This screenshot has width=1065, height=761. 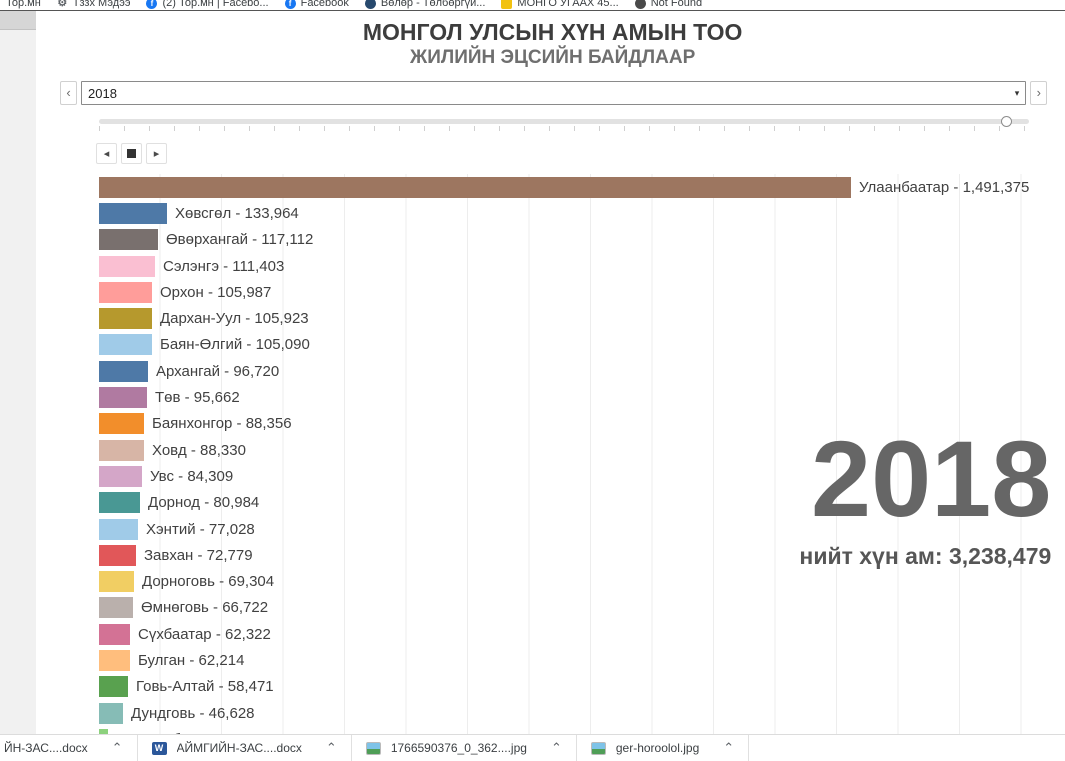 What do you see at coordinates (159, 748) in the screenshot?
I see `word-doc-icon: W` at bounding box center [159, 748].